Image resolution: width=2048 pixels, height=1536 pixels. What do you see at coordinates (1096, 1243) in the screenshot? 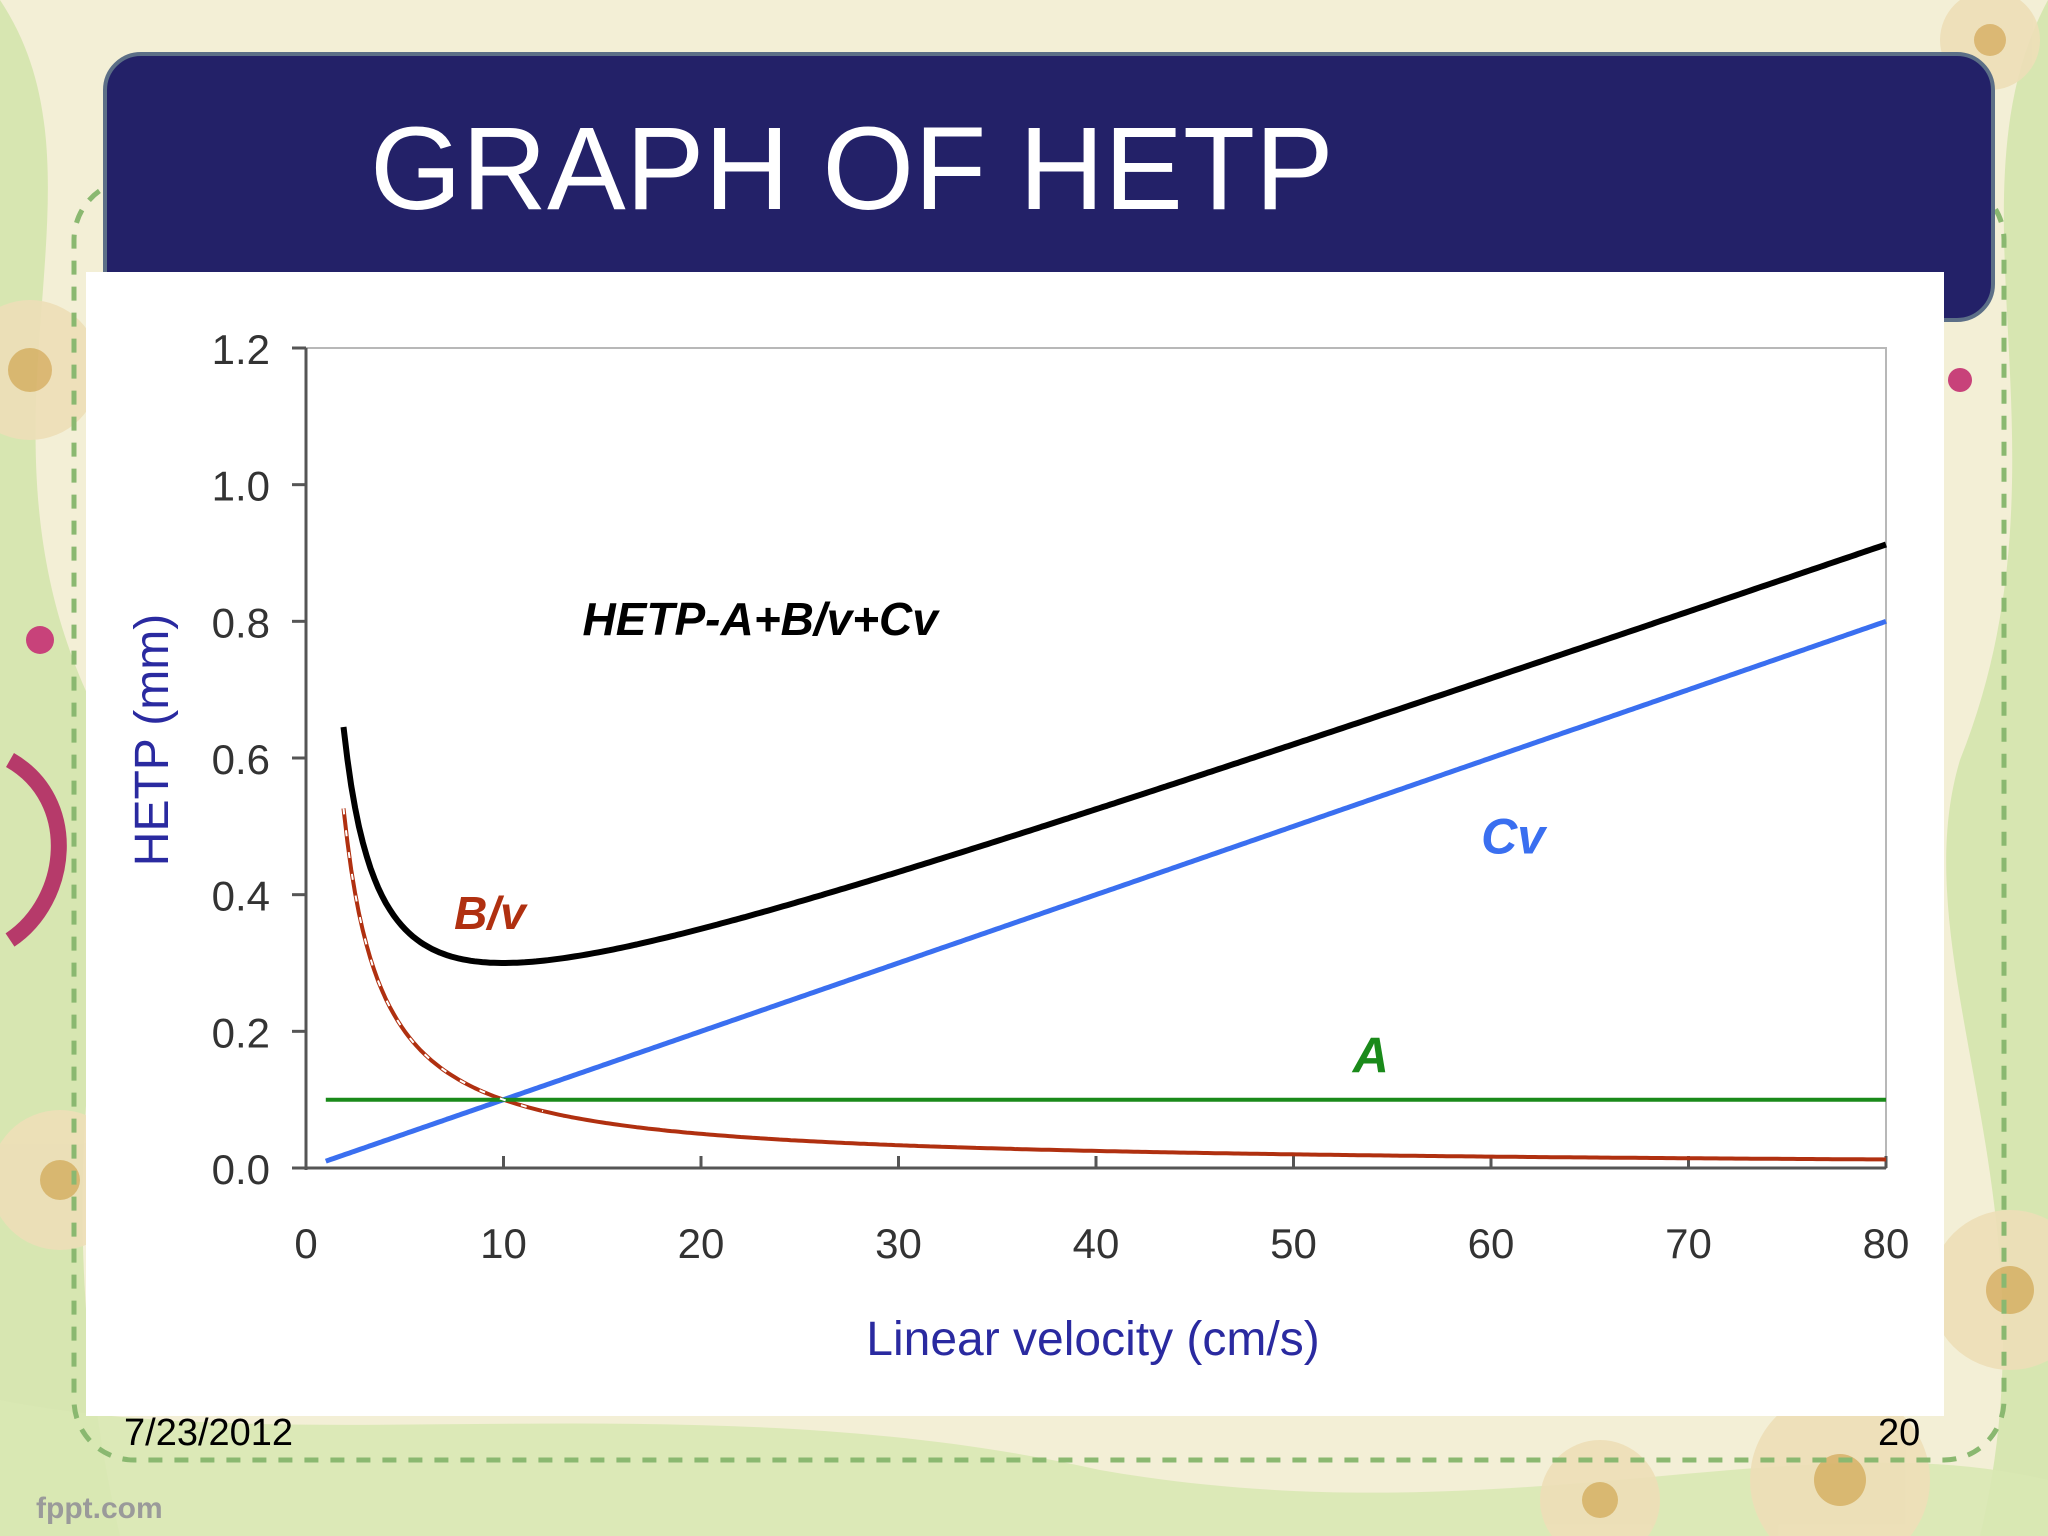
I see `x-tick-label: 40` at bounding box center [1096, 1243].